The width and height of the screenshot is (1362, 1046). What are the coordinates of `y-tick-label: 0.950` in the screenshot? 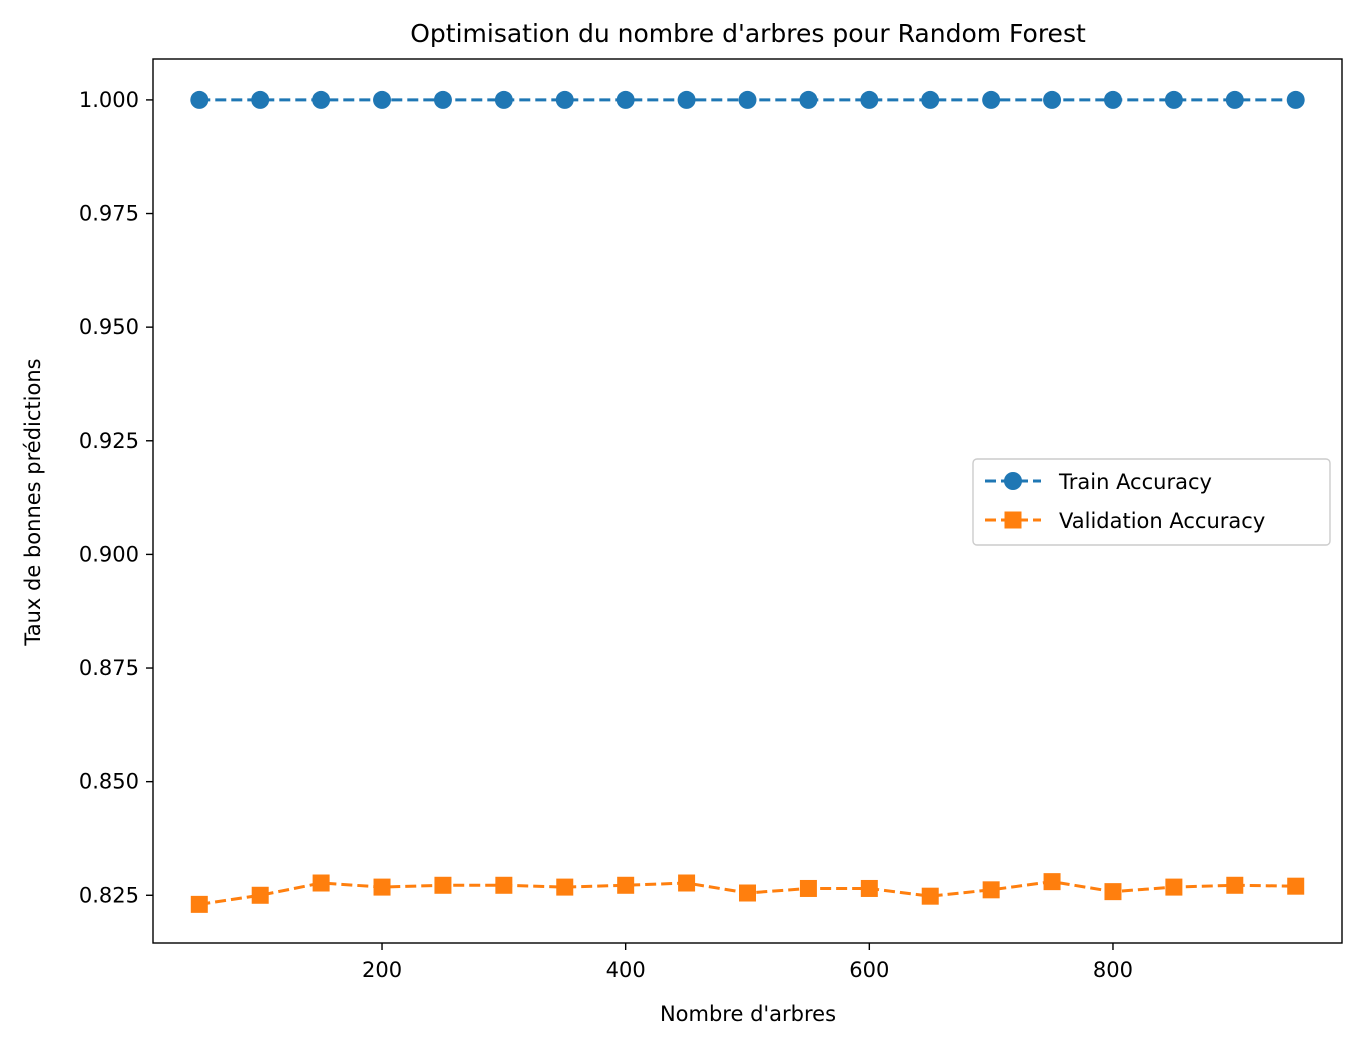 It's located at (109, 327).